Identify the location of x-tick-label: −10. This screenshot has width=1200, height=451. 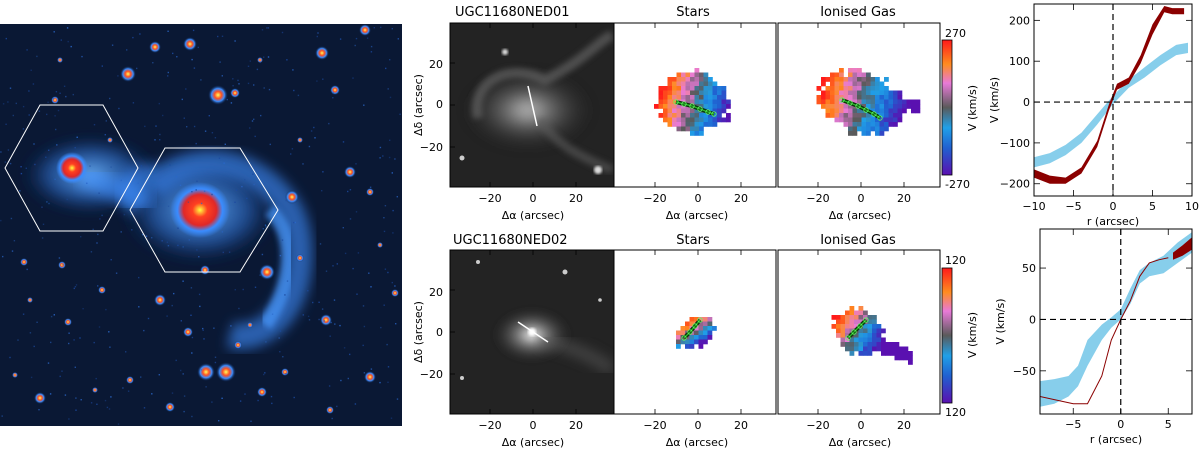
(1033, 206).